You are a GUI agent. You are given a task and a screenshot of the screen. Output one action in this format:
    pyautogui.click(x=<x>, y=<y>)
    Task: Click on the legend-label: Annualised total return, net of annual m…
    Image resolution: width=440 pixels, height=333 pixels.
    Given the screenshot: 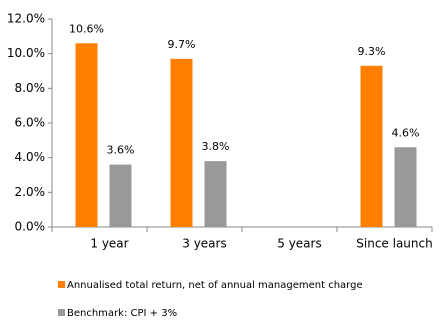 What is the action you would take?
    pyautogui.click(x=215, y=285)
    